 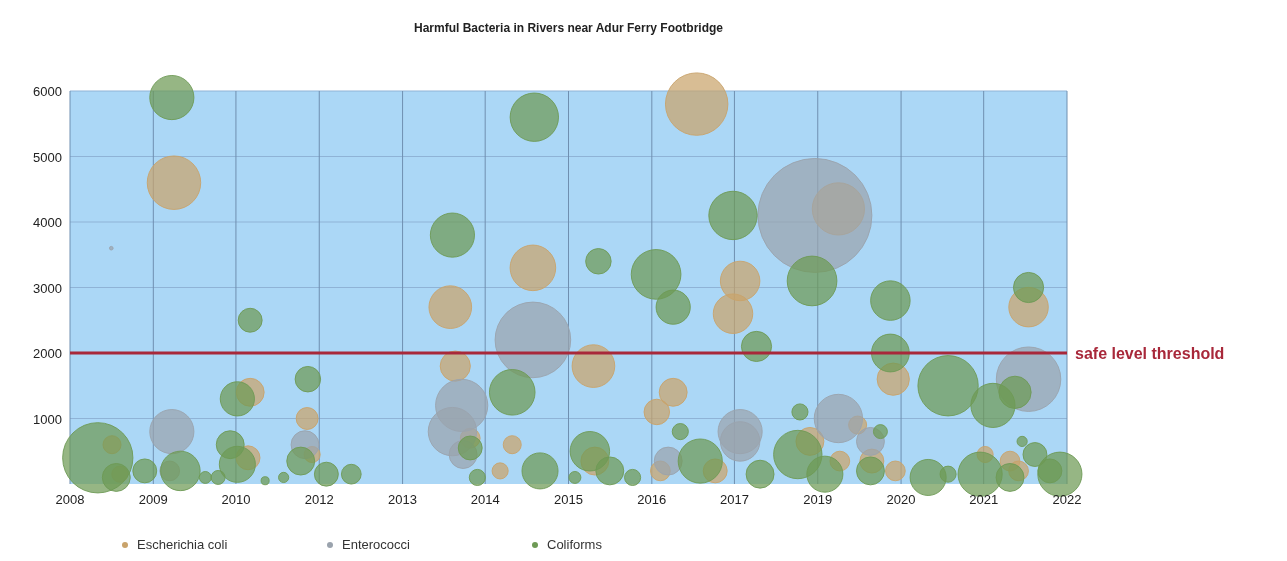 What do you see at coordinates (984, 499) in the screenshot?
I see `x-tick-label: 2021` at bounding box center [984, 499].